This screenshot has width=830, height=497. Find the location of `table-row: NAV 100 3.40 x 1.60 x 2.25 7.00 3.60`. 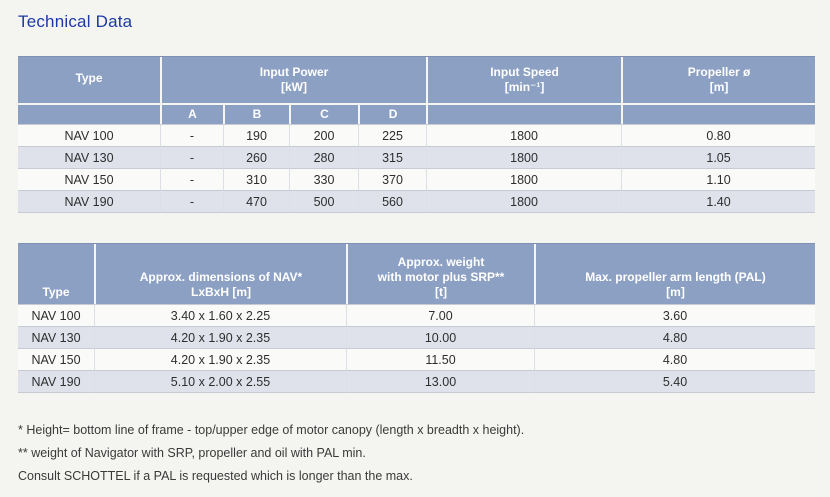

table-row: NAV 100 3.40 x 1.60 x 2.25 7.00 3.60 is located at coordinates (416, 315).